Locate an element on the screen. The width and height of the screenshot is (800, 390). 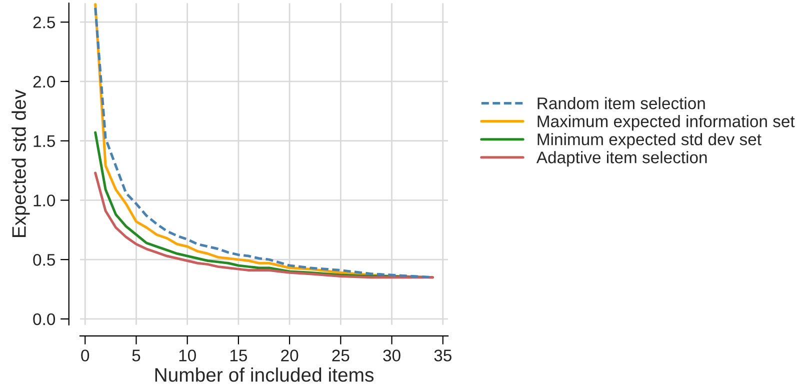
x-tick-label: 0 is located at coordinates (85, 356).